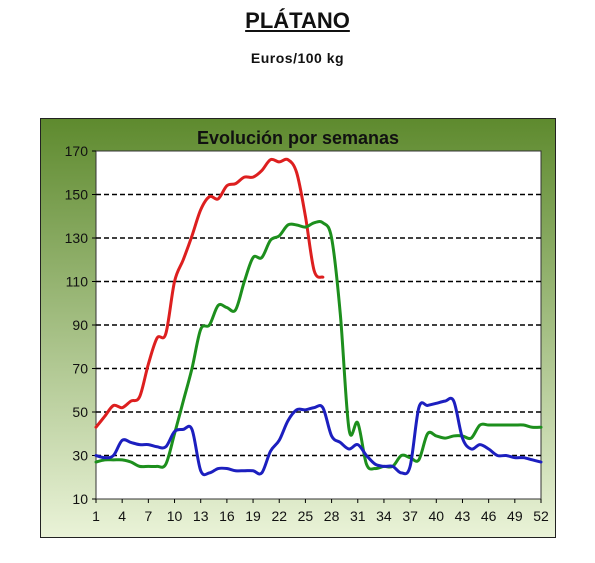 The image size is (595, 563). Describe the element at coordinates (463, 516) in the screenshot. I see `x-tick-label: 43` at that location.